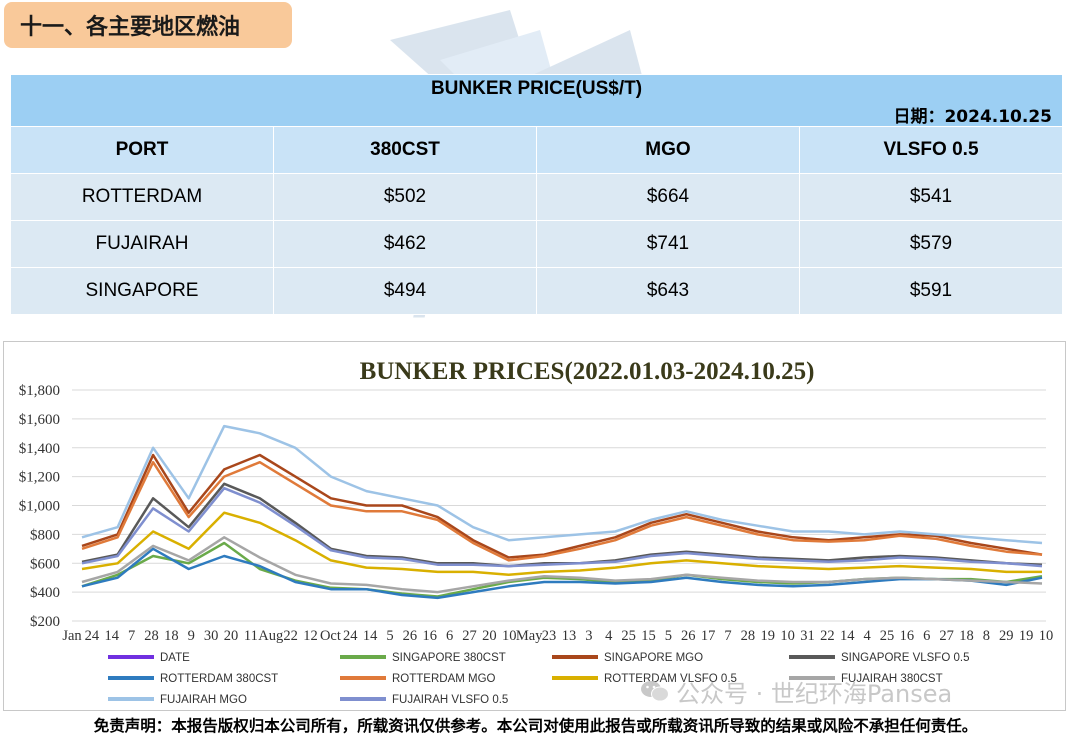  What do you see at coordinates (931, 197) in the screenshot?
I see `cell-vlsfo: $541` at bounding box center [931, 197].